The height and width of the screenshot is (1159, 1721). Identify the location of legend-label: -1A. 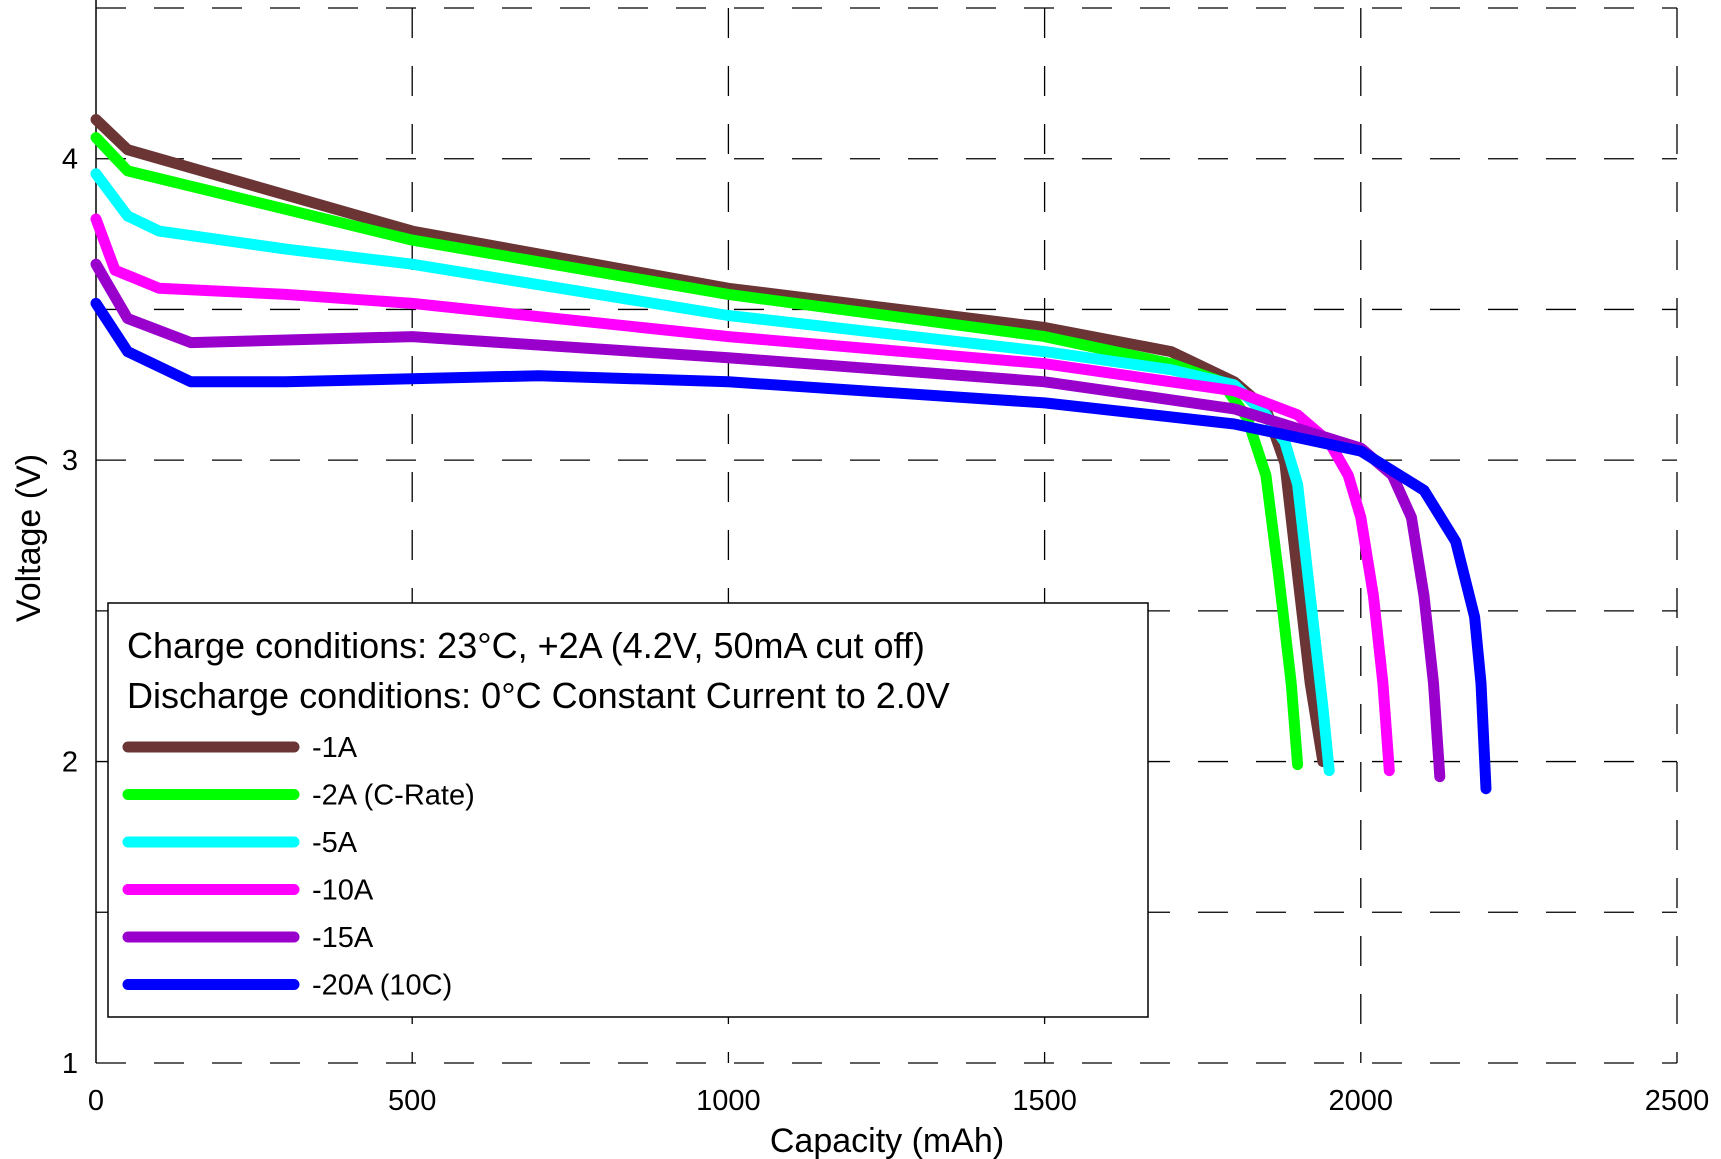
(335, 748).